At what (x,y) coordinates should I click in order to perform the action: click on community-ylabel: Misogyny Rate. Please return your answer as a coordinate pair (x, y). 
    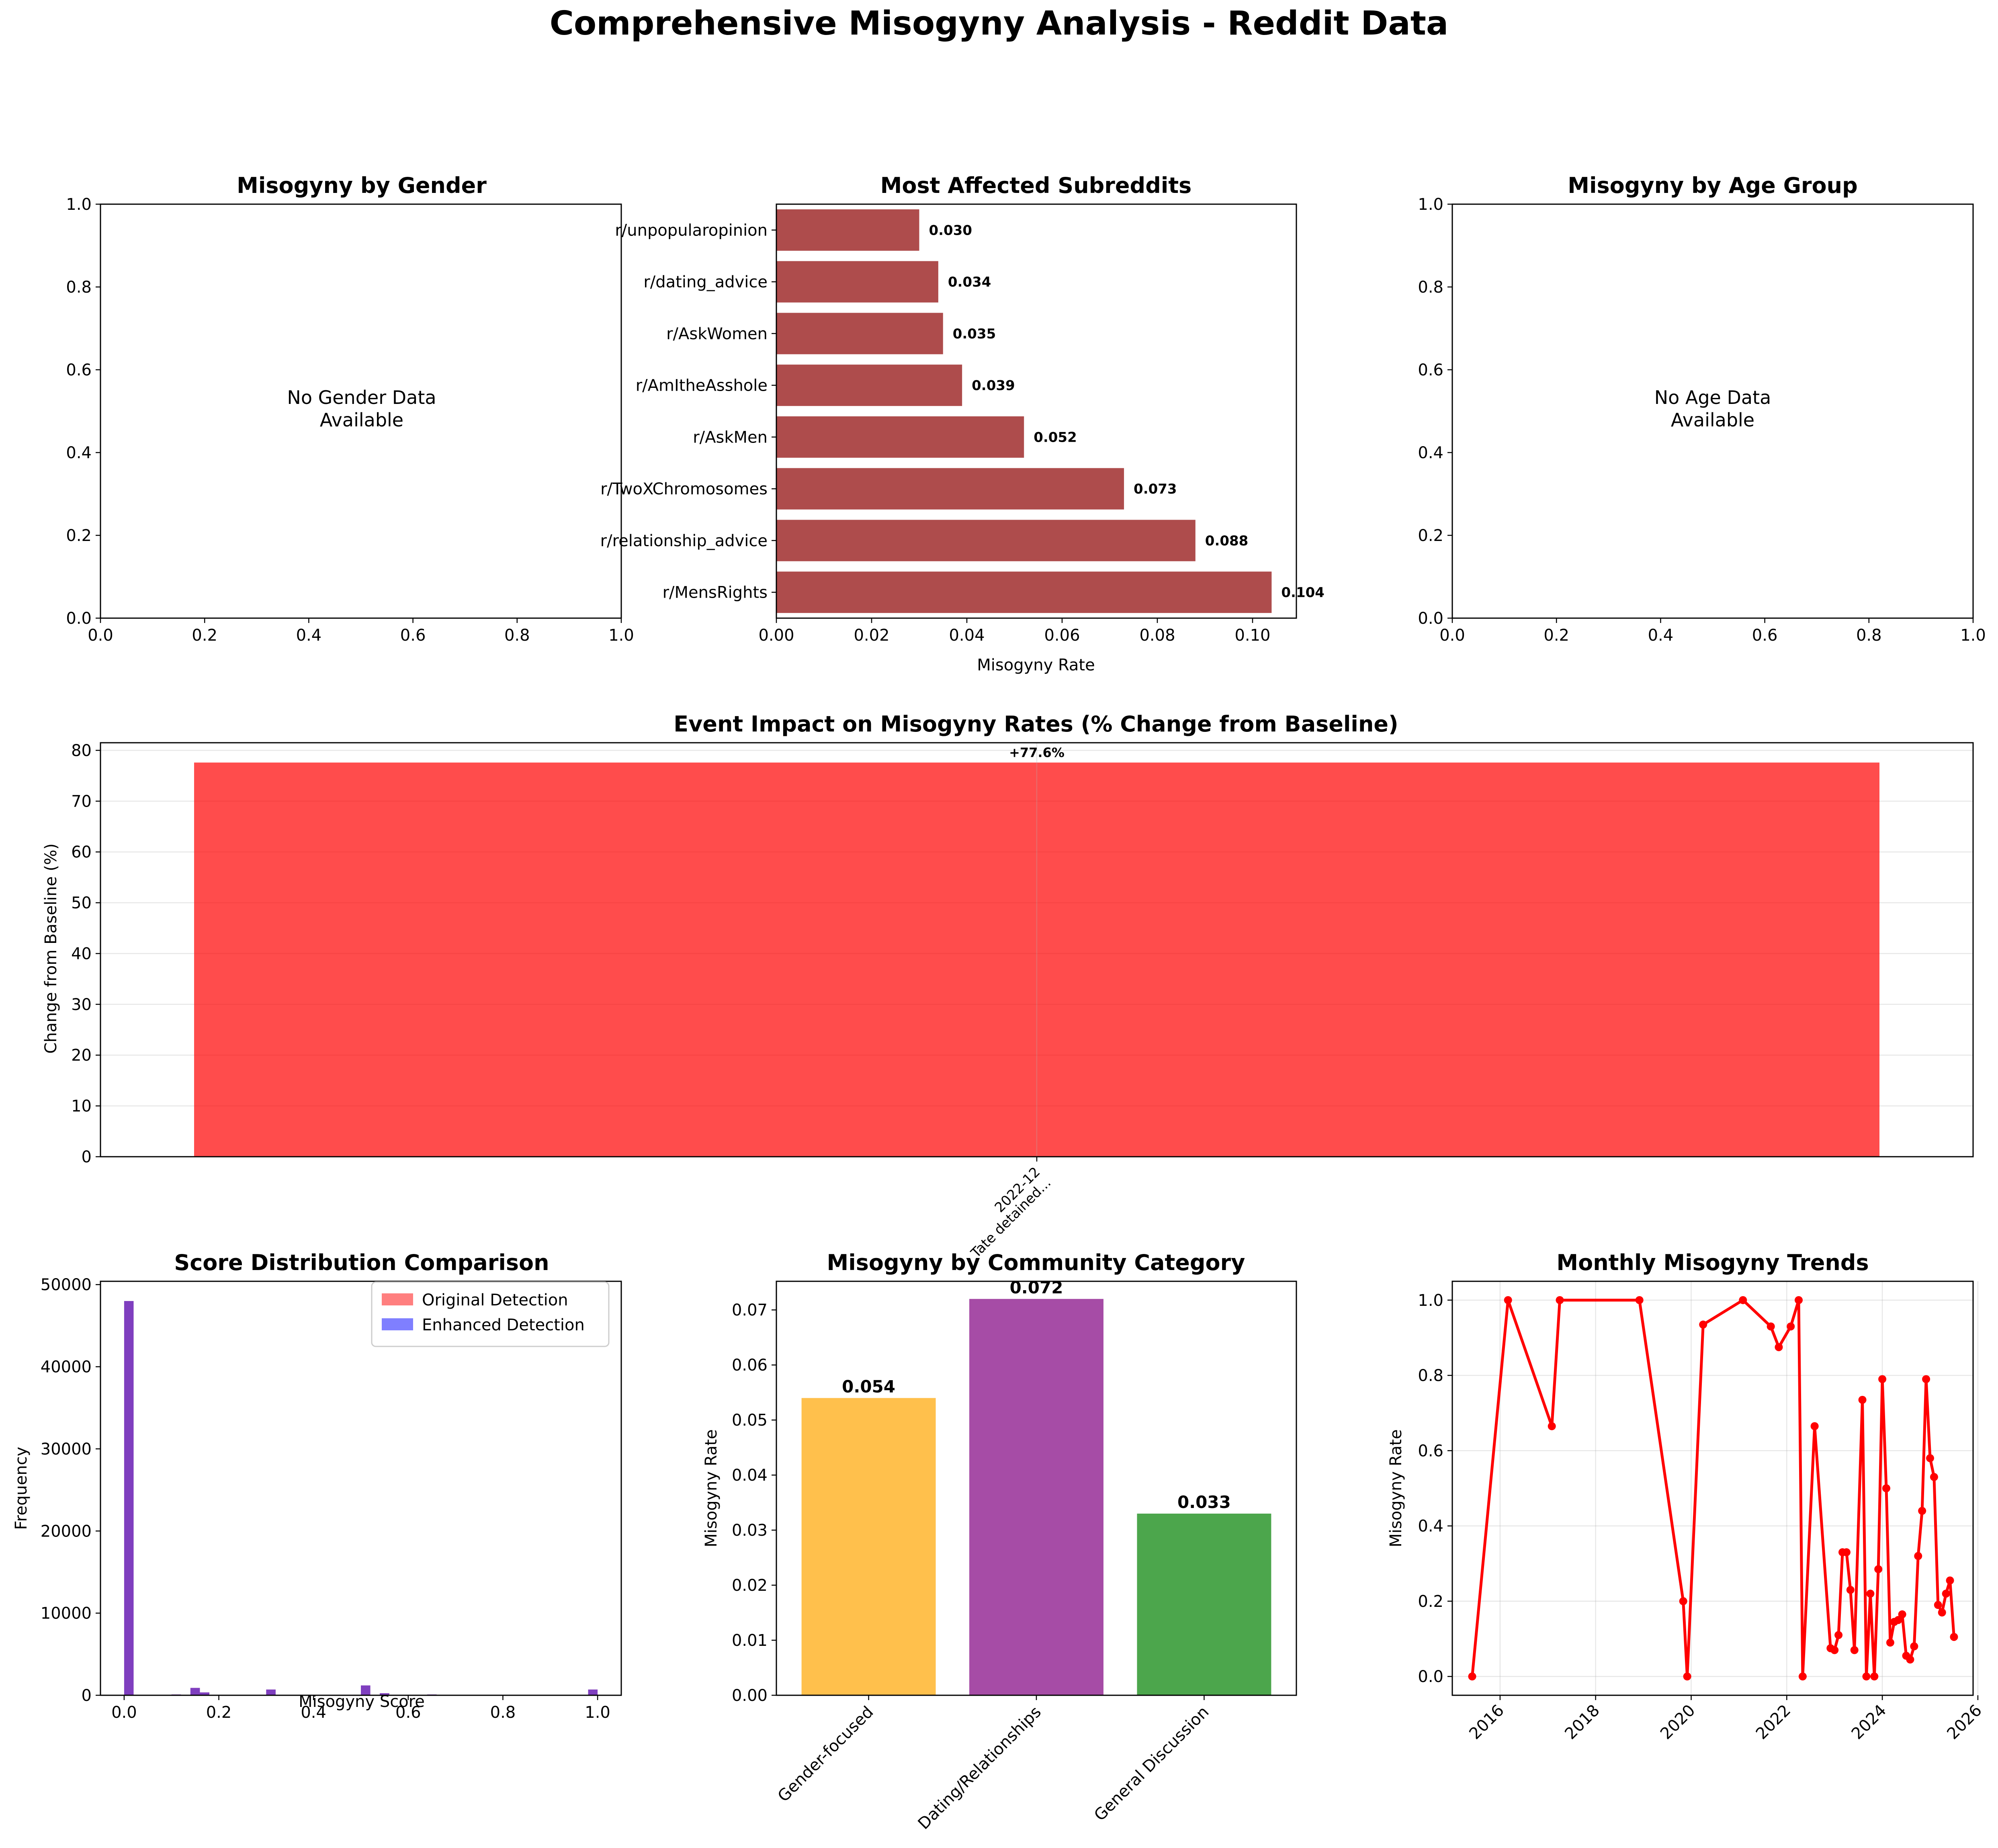
    Looking at the image, I should click on (711, 1488).